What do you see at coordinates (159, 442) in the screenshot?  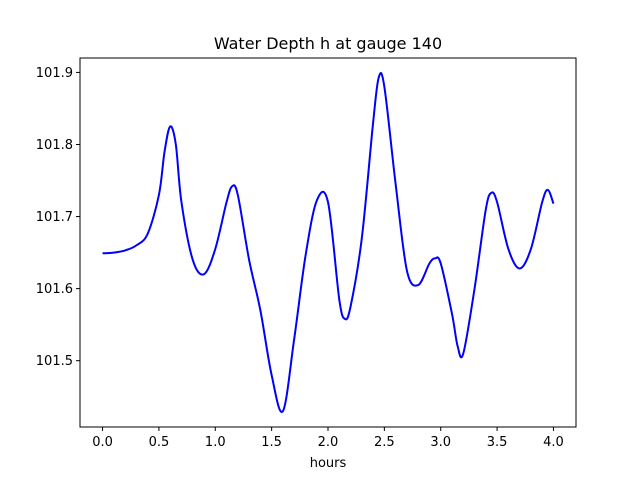 I see `x-tick-label: 0.5` at bounding box center [159, 442].